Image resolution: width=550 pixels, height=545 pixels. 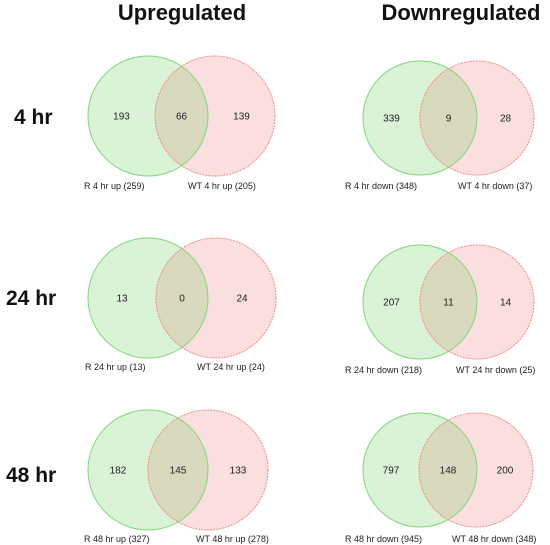 I want to click on overlap-count: 66, so click(x=182, y=117).